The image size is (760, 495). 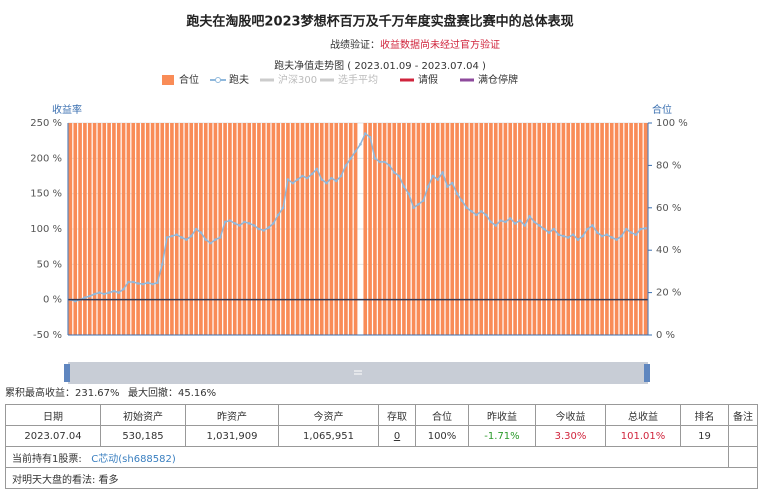 I want to click on cell: 530,185, so click(x=143, y=436).